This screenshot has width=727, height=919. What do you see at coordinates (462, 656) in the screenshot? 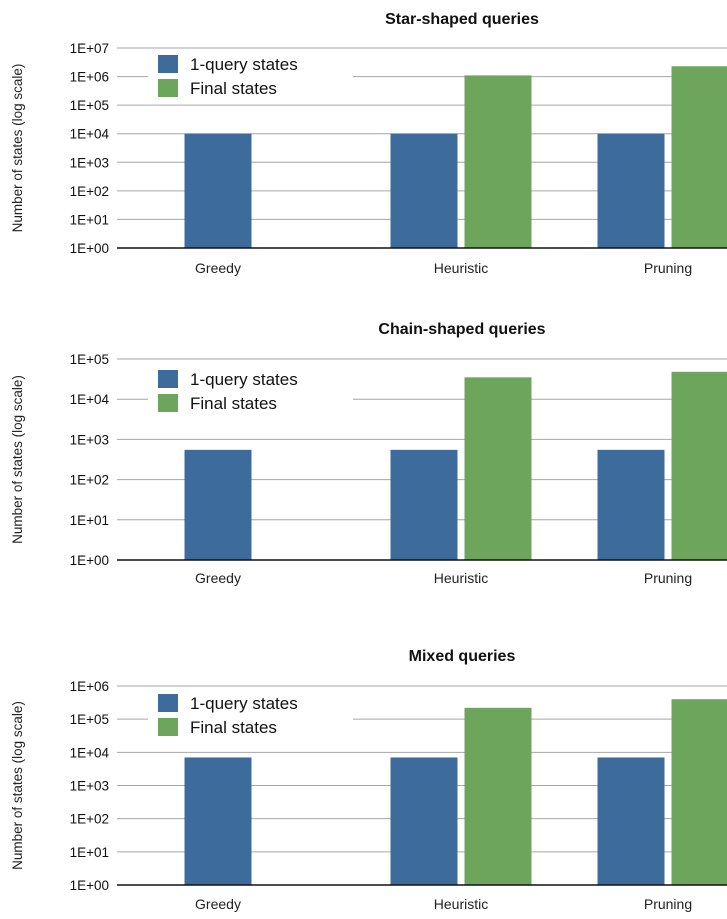
I see `chart-title: Mixed queries` at bounding box center [462, 656].